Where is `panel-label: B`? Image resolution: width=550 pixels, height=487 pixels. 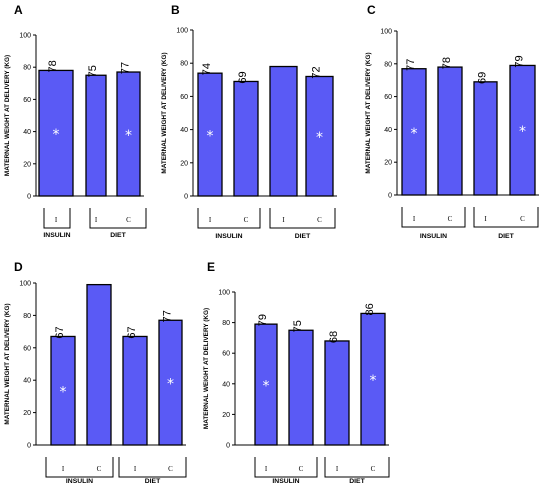
panel-label: B is located at coordinates (175, 10).